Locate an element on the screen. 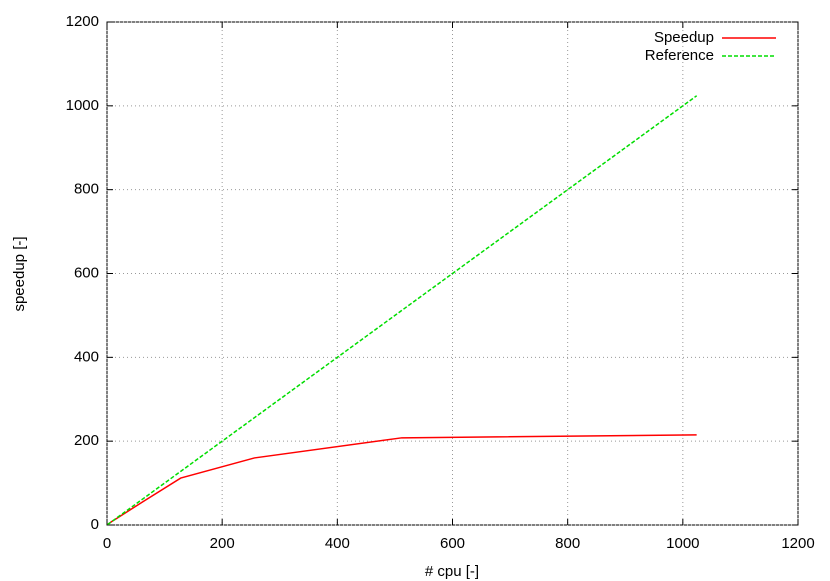 The height and width of the screenshot is (581, 830). x-tick-label: 400 is located at coordinates (337, 543).